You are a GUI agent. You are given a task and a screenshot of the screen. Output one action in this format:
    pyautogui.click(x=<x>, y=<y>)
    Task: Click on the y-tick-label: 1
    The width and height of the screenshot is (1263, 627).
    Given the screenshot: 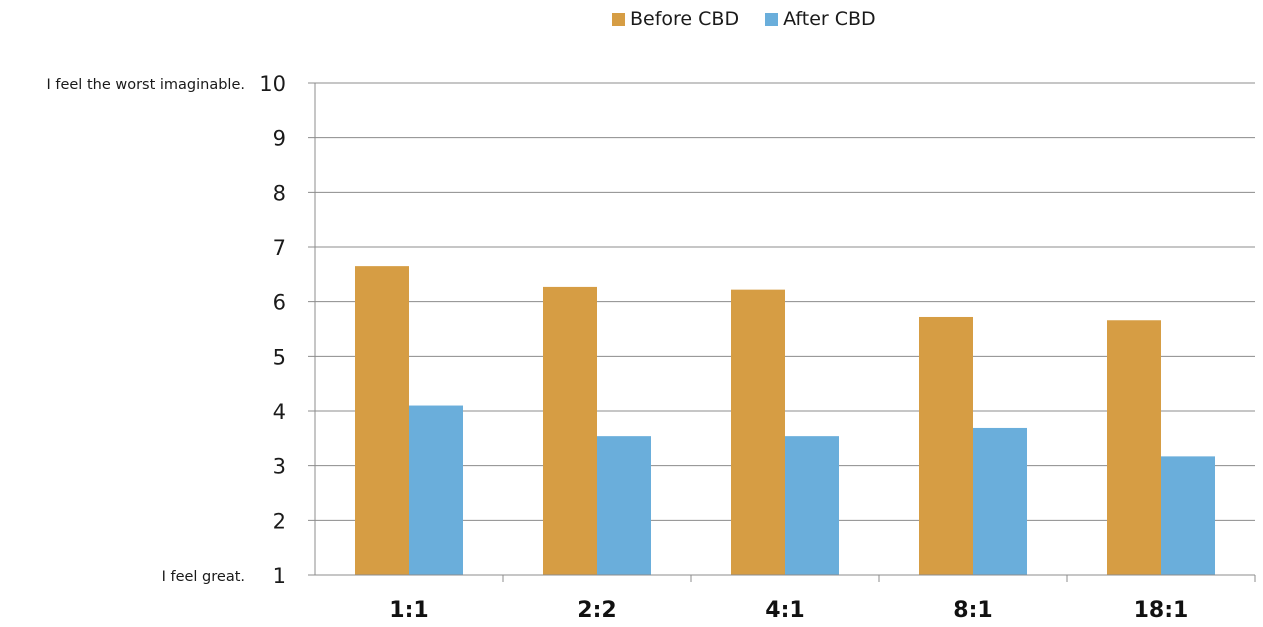 What is the action you would take?
    pyautogui.click(x=279, y=576)
    